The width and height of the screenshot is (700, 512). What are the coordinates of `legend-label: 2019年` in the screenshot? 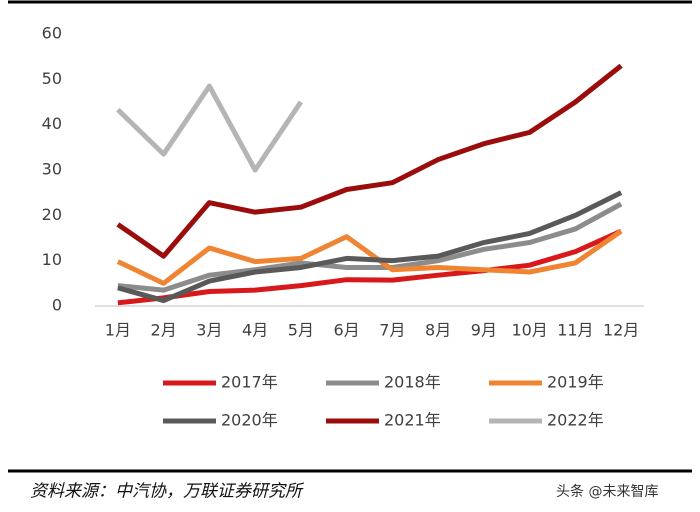 It's located at (575, 382).